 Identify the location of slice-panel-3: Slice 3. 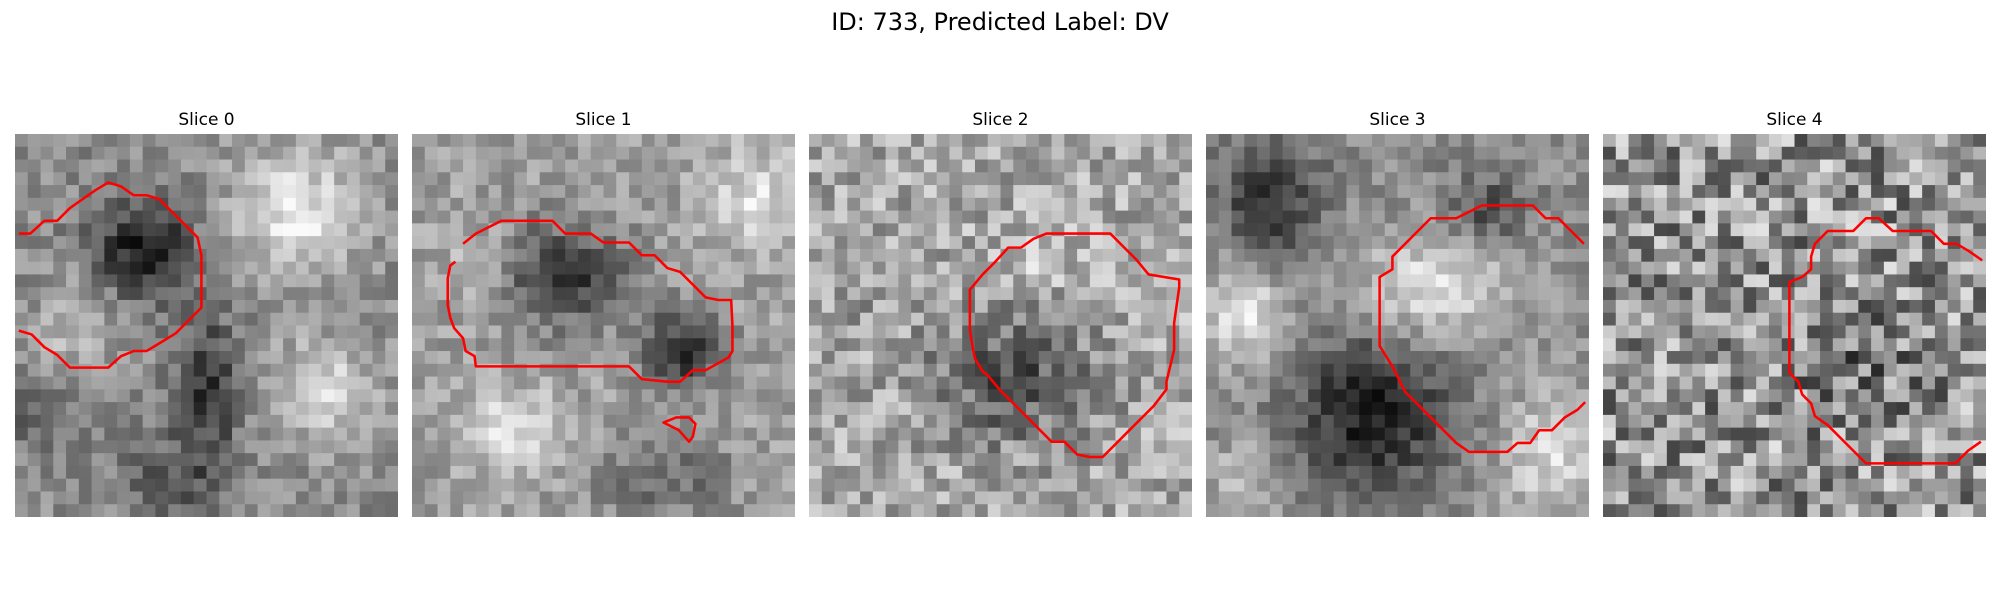
(1397, 311).